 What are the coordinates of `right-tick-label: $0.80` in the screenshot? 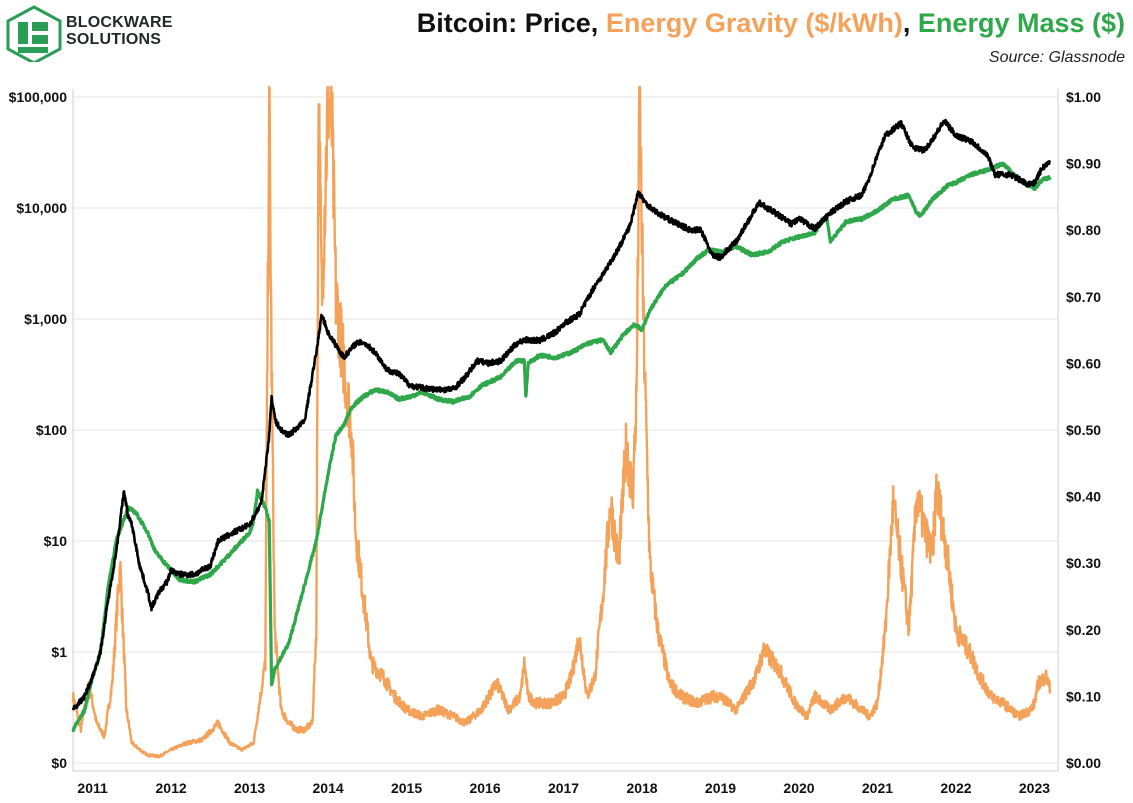 It's located at (1083, 230).